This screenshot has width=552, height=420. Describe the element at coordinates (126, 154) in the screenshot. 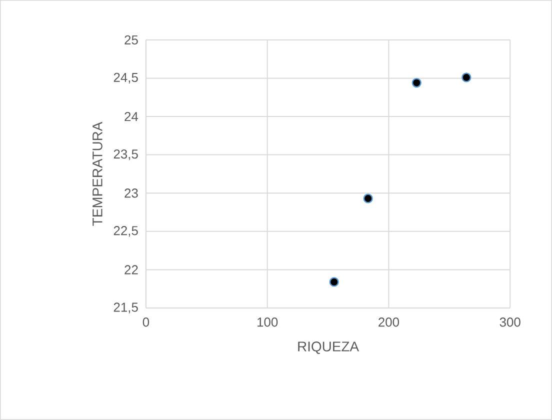

I see `y-tick-label: 23,5` at that location.